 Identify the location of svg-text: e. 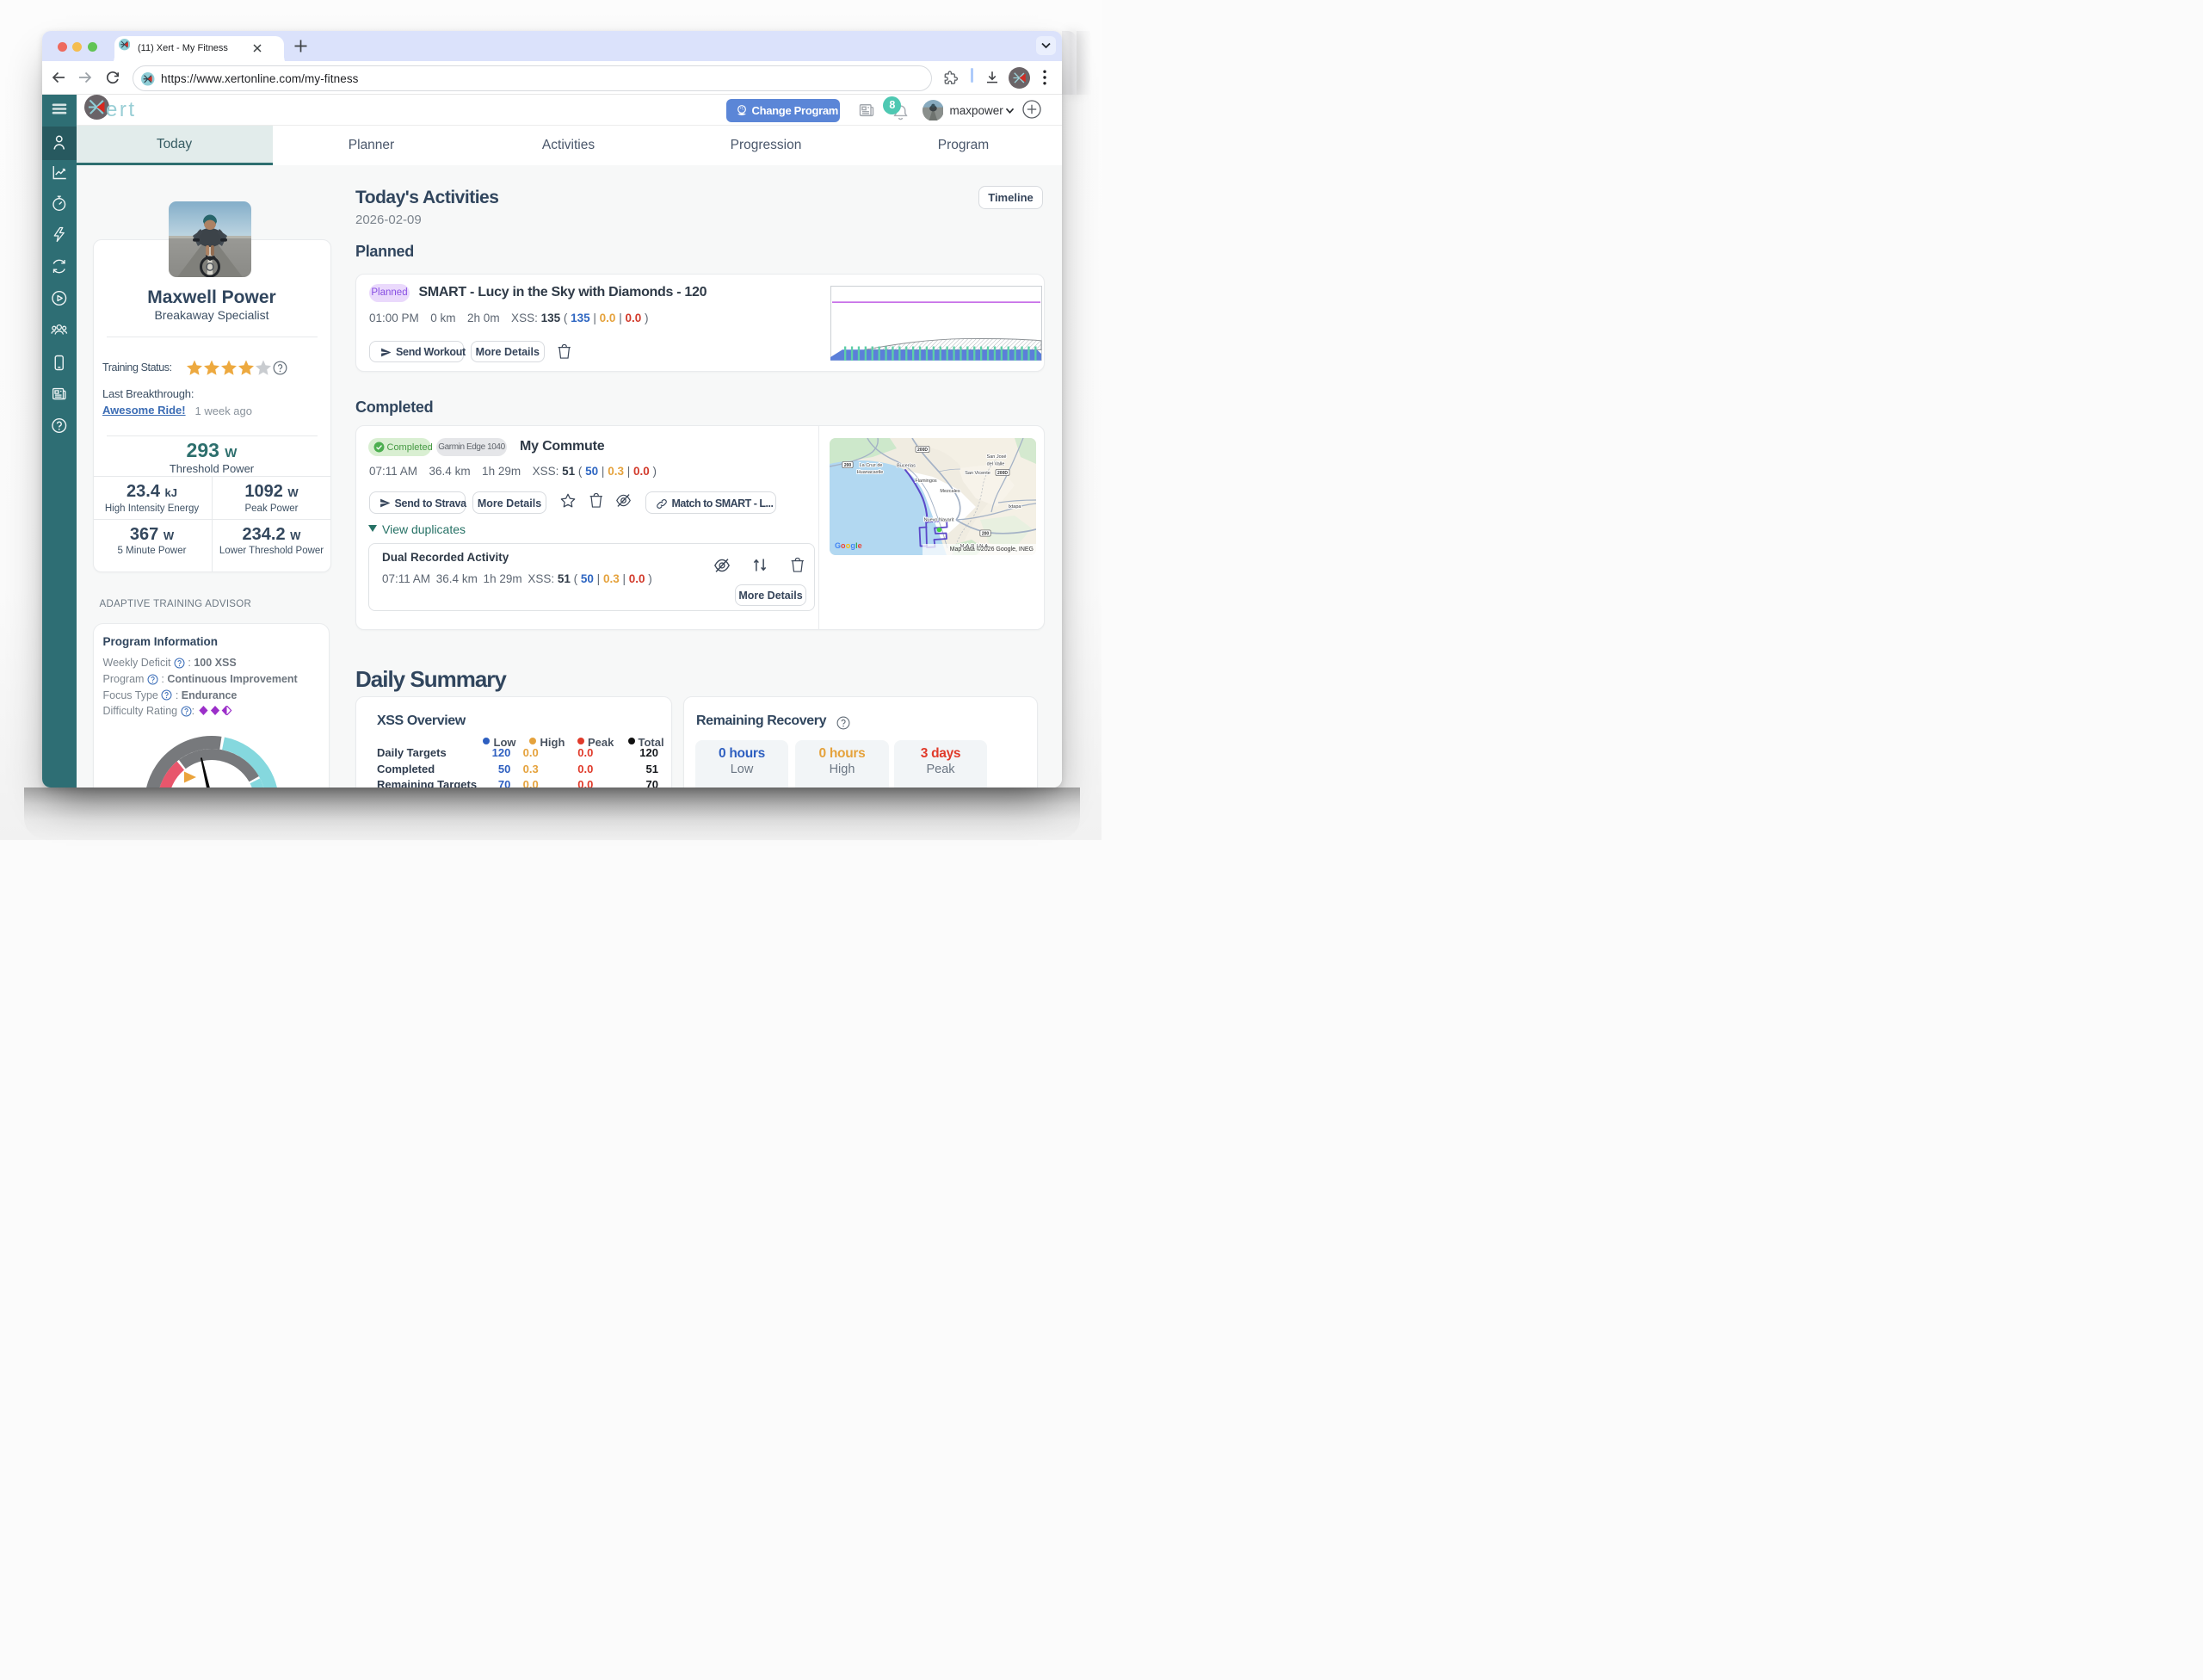
(860, 545).